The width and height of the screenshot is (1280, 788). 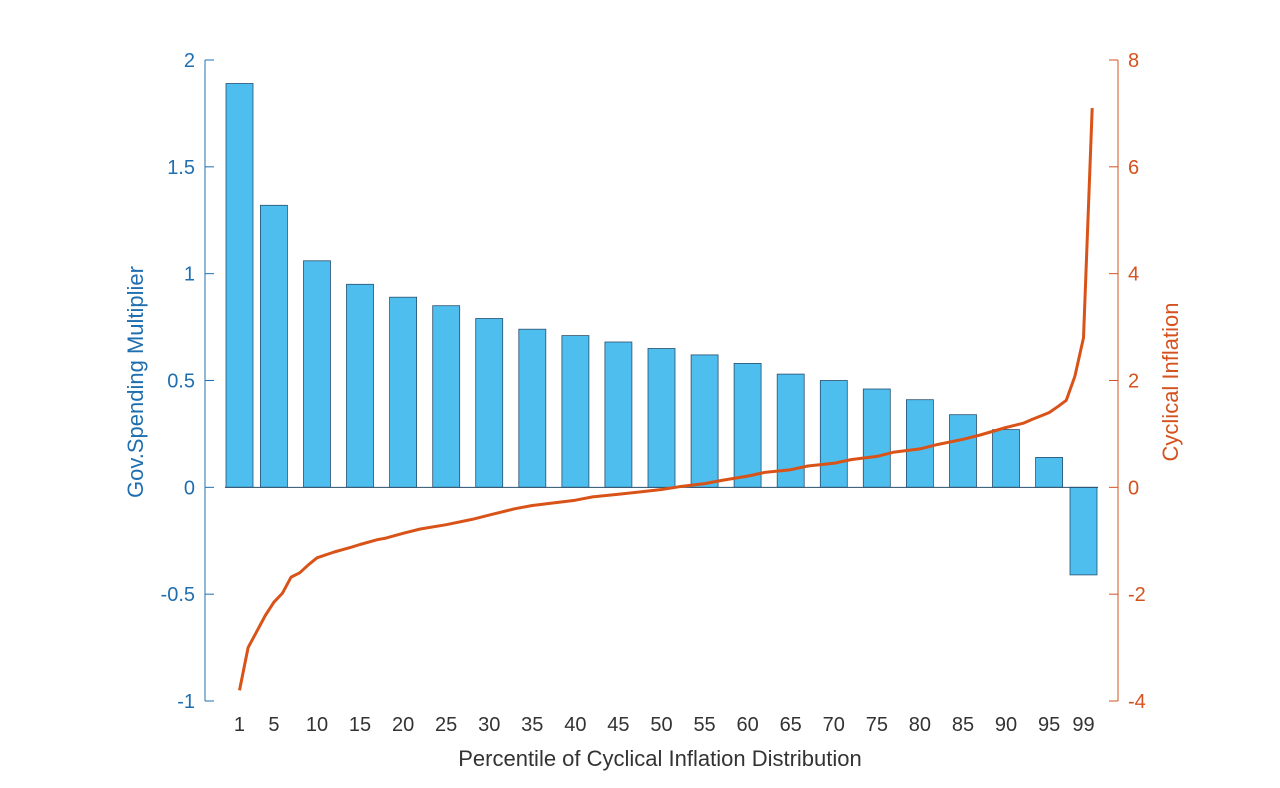 What do you see at coordinates (1133, 275) in the screenshot?
I see `right-tick-label: 4` at bounding box center [1133, 275].